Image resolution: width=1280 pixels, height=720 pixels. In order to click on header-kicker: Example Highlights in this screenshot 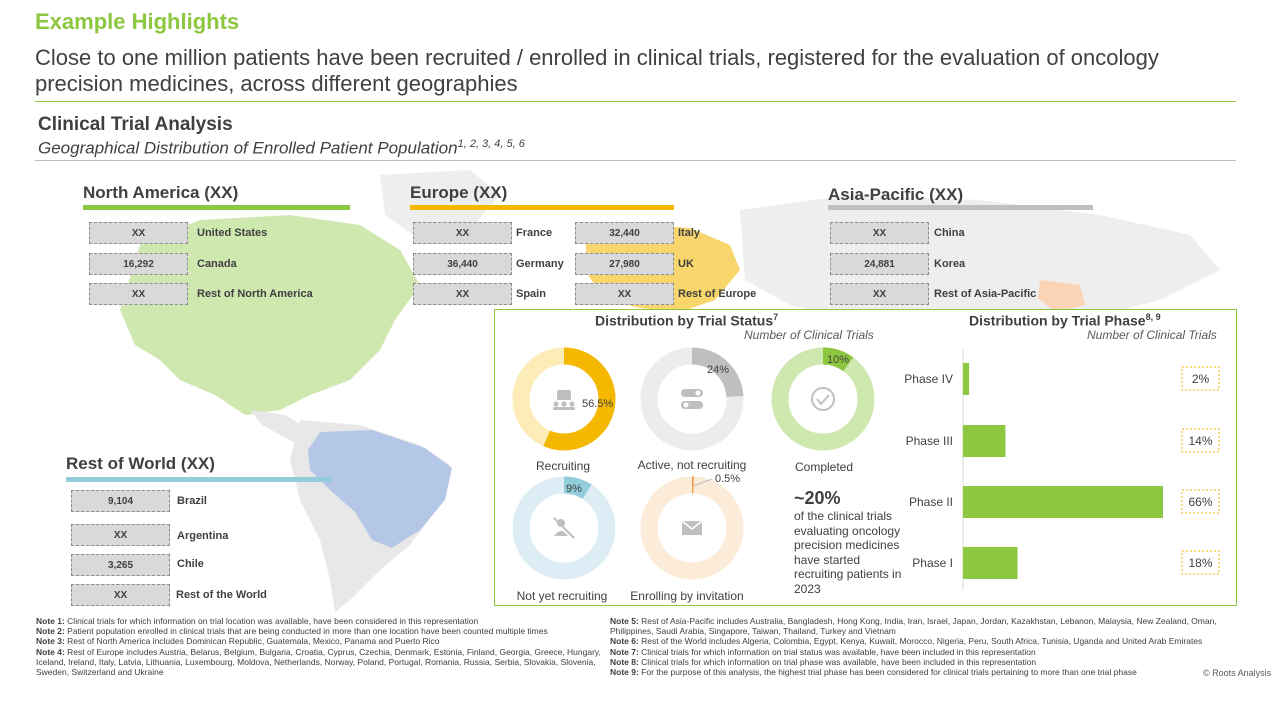, I will do `click(137, 21)`.